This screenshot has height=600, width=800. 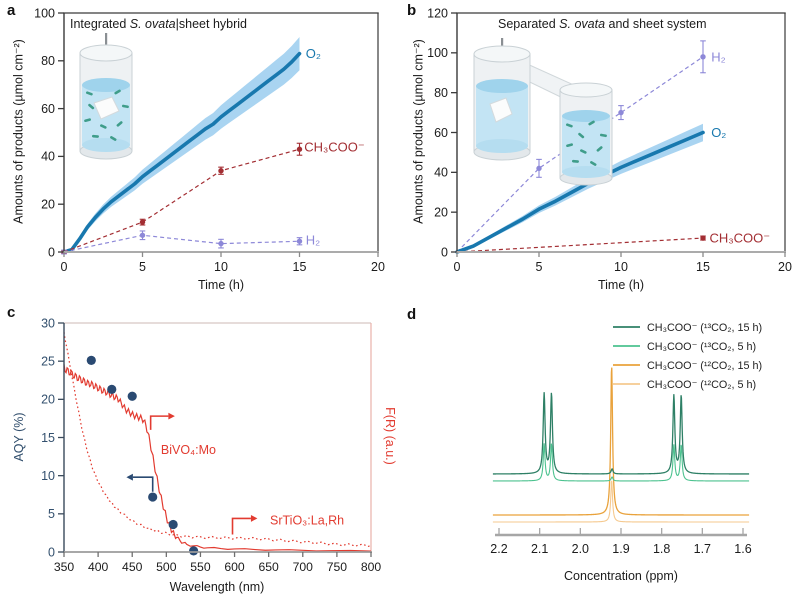 What do you see at coordinates (498, 549) in the screenshot?
I see `svg-text: 2.2` at bounding box center [498, 549].